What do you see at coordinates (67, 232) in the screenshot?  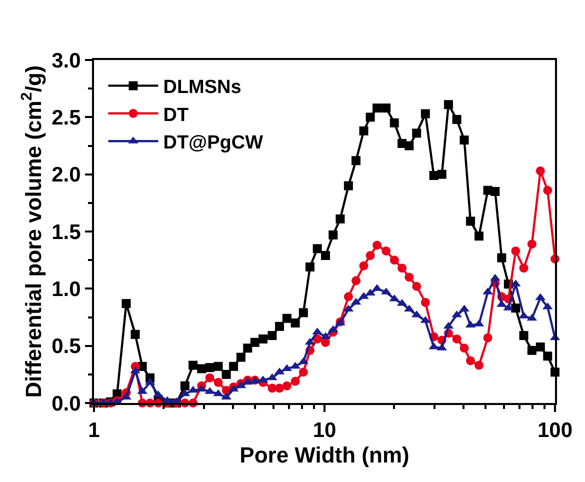 I see `y-tick-label: 1.5` at bounding box center [67, 232].